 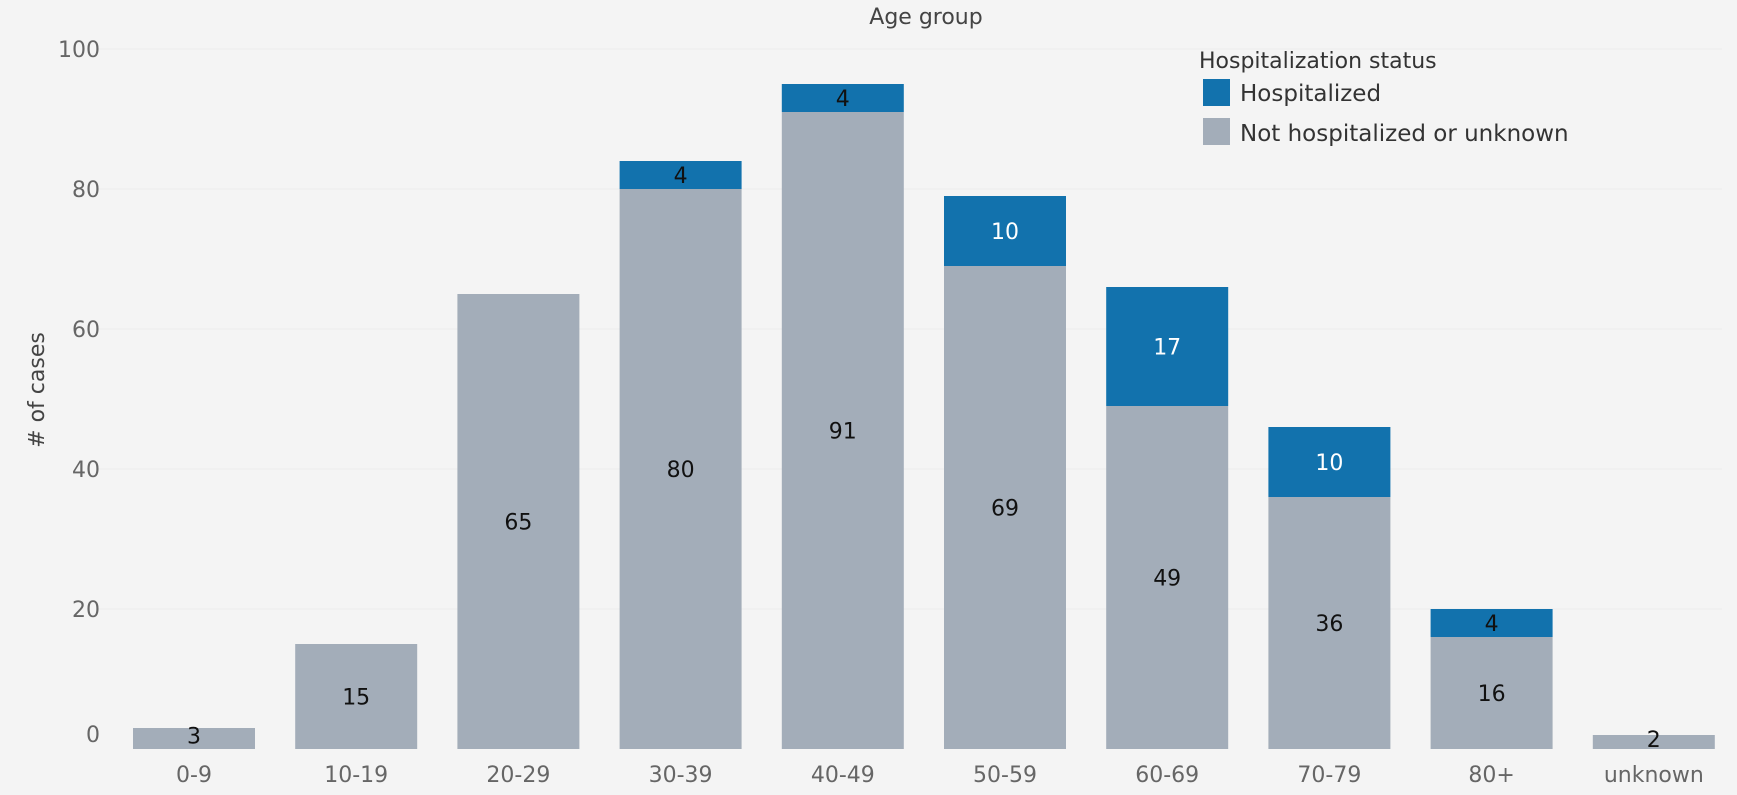 I want to click on x-tick-label-30-39: 30-39, so click(x=681, y=775).